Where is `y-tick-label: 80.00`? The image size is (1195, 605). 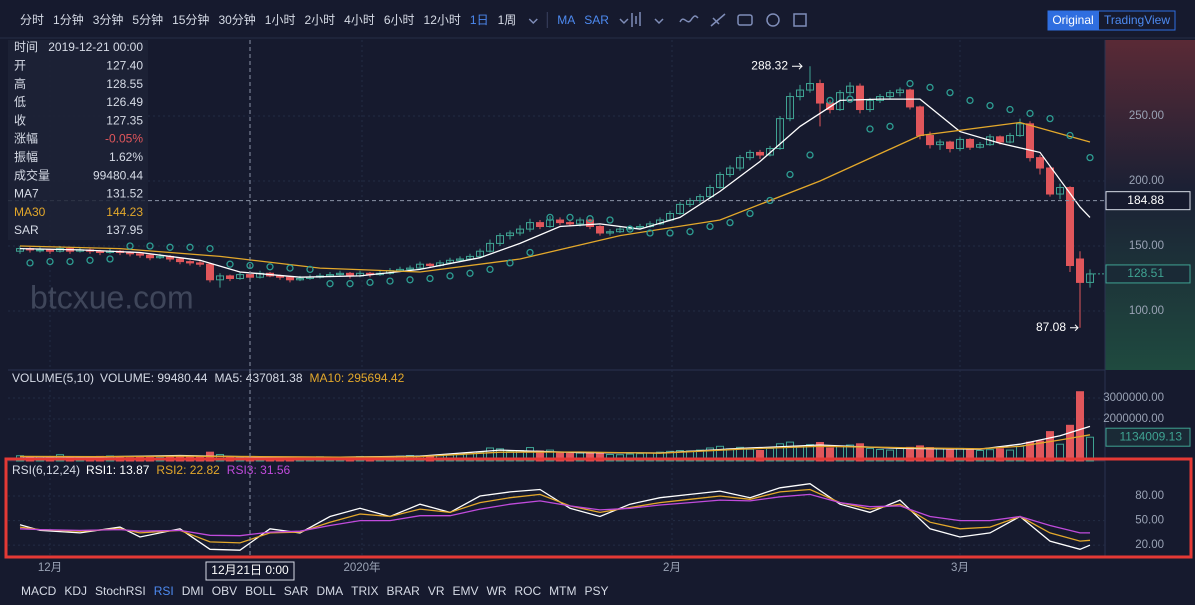 y-tick-label: 80.00 is located at coordinates (1149, 496).